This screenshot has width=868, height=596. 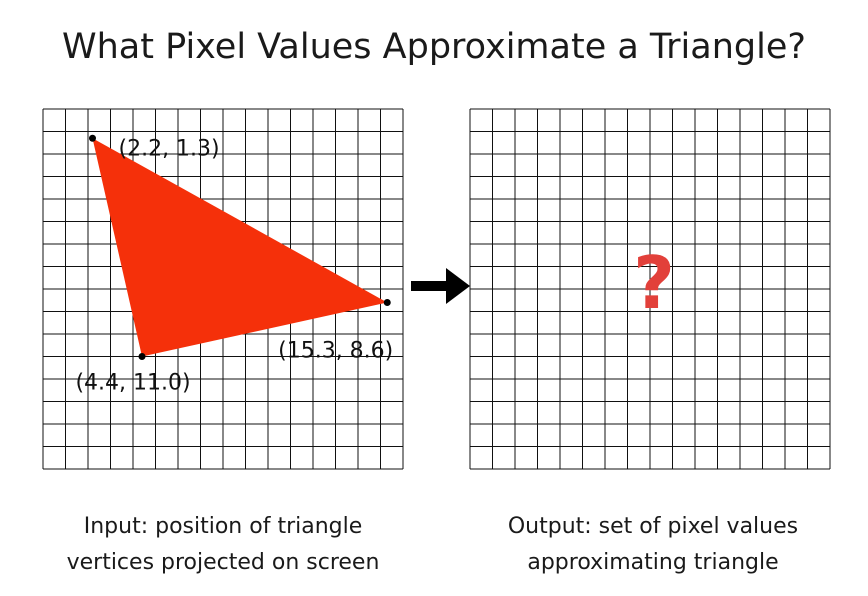 What do you see at coordinates (652, 562) in the screenshot?
I see `output-caption-line-2: approximating triangle` at bounding box center [652, 562].